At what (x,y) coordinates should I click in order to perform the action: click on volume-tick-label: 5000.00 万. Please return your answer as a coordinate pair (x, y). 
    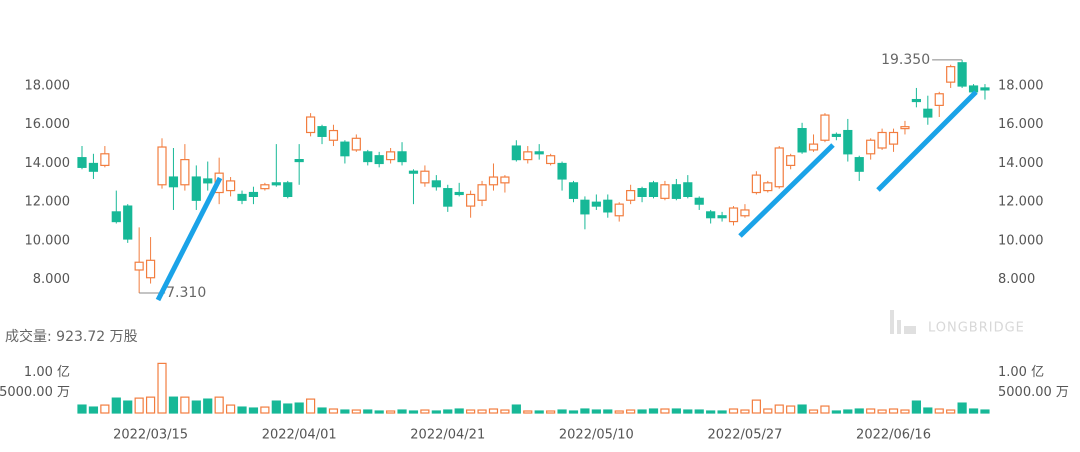
    Looking at the image, I should click on (35, 392).